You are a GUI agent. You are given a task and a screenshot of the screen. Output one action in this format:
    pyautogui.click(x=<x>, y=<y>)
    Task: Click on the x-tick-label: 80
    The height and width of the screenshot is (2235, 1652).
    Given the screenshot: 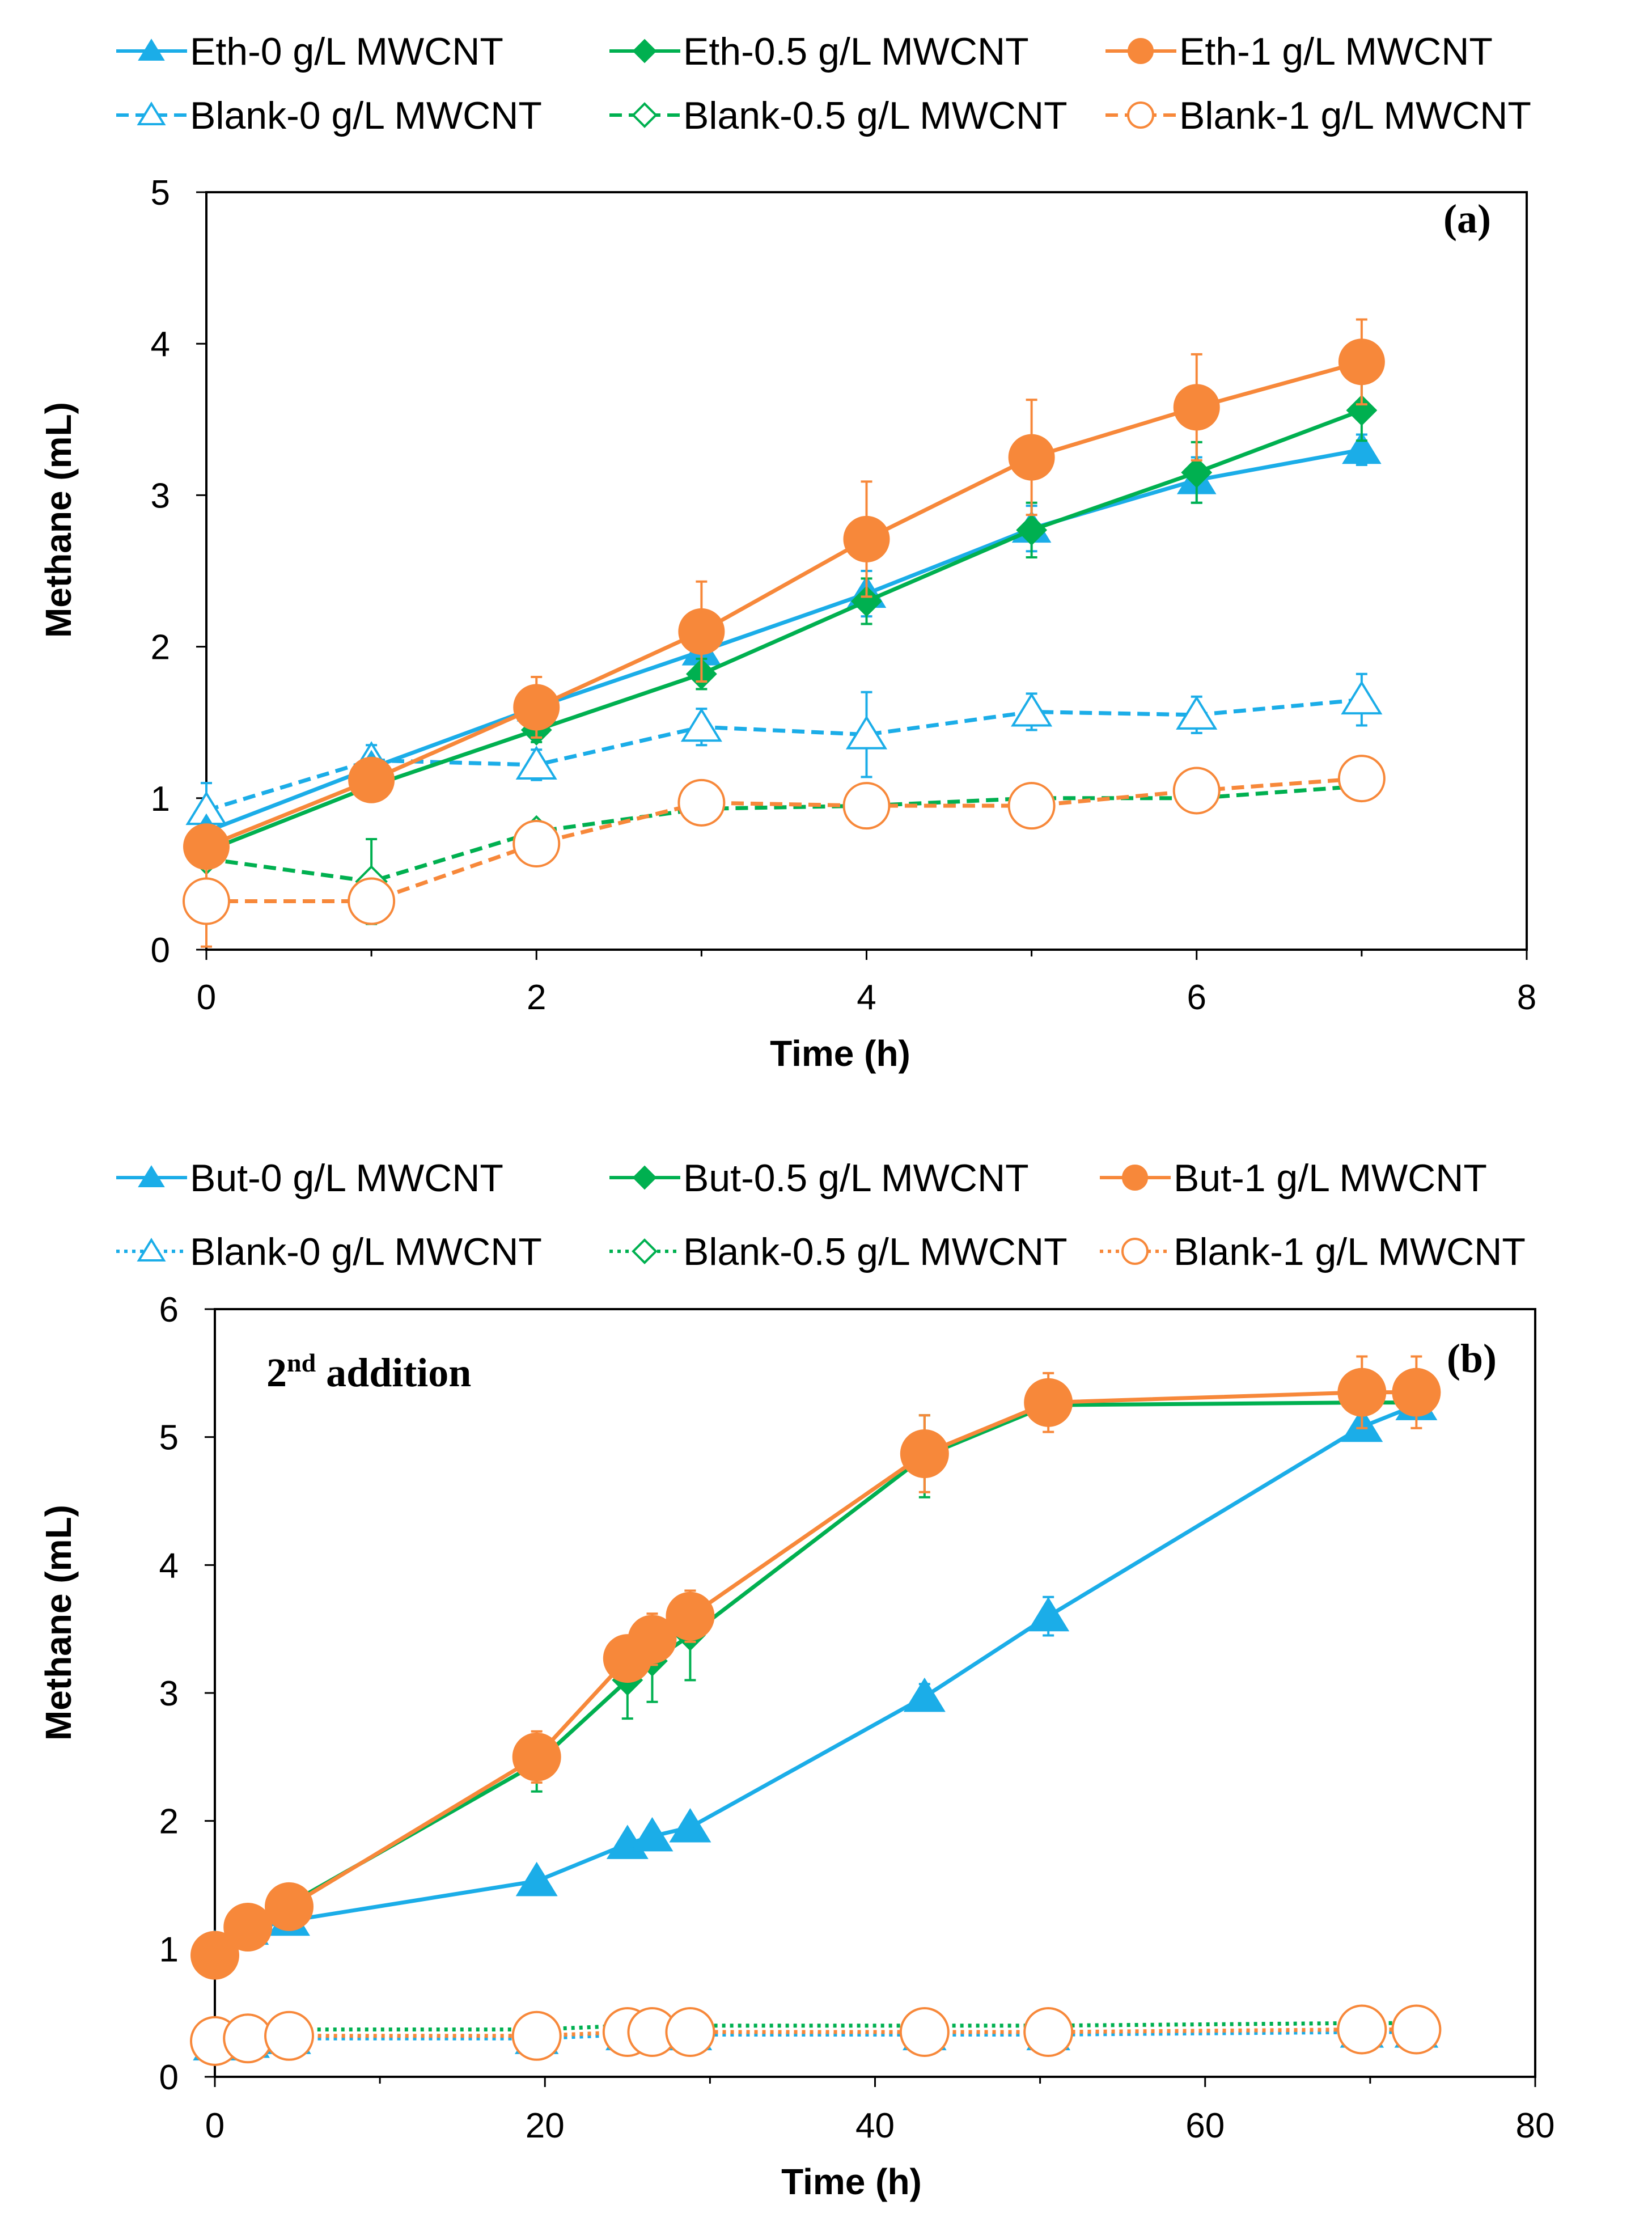 What is the action you would take?
    pyautogui.click(x=1536, y=2125)
    